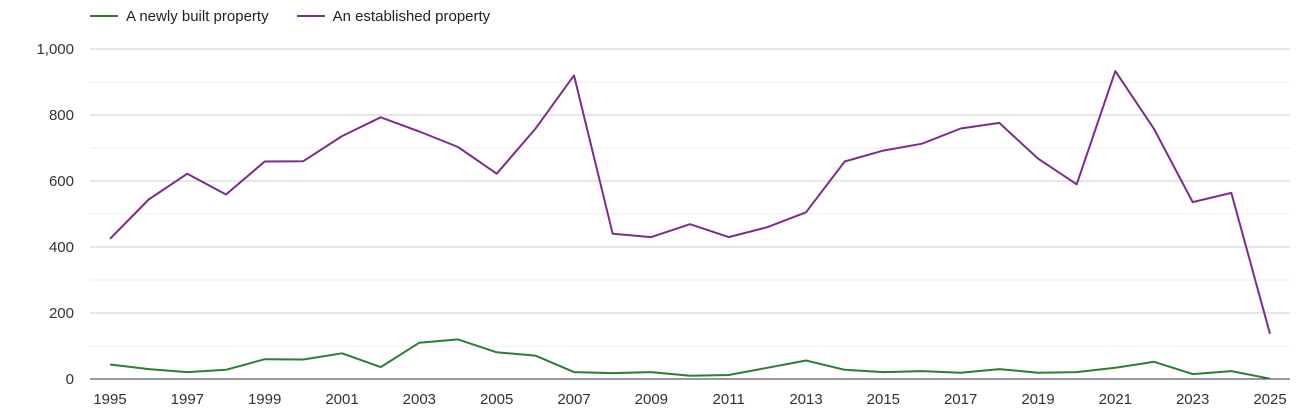 The height and width of the screenshot is (410, 1305). Describe the element at coordinates (573, 399) in the screenshot. I see `x-tick-label: 2007` at that location.